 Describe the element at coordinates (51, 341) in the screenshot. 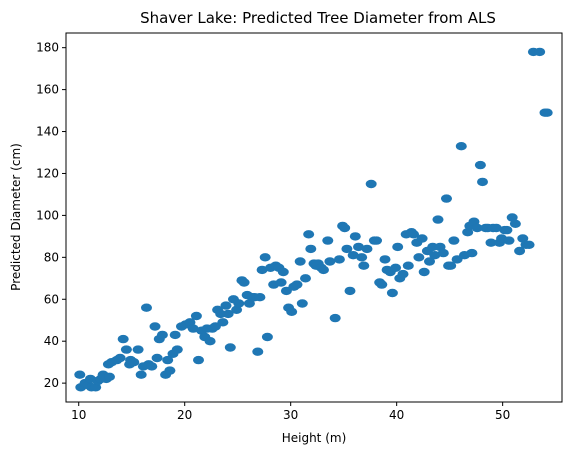

I see `y-tick-label: 40` at that location.